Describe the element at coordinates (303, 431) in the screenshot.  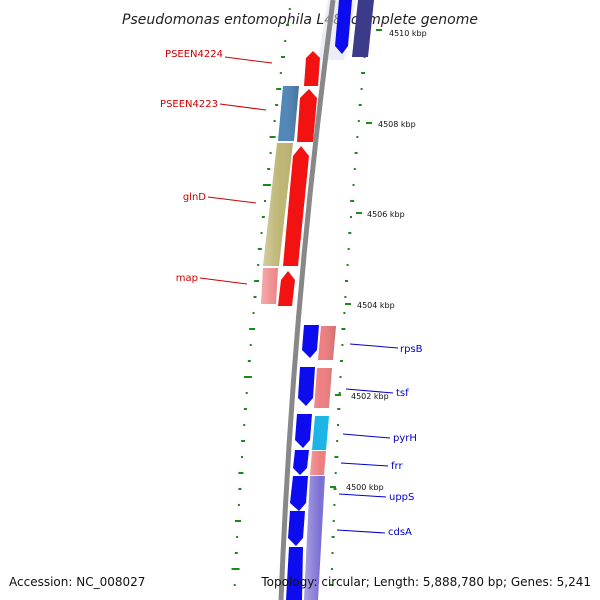
I see `gene-arrow-pyrH` at that location.